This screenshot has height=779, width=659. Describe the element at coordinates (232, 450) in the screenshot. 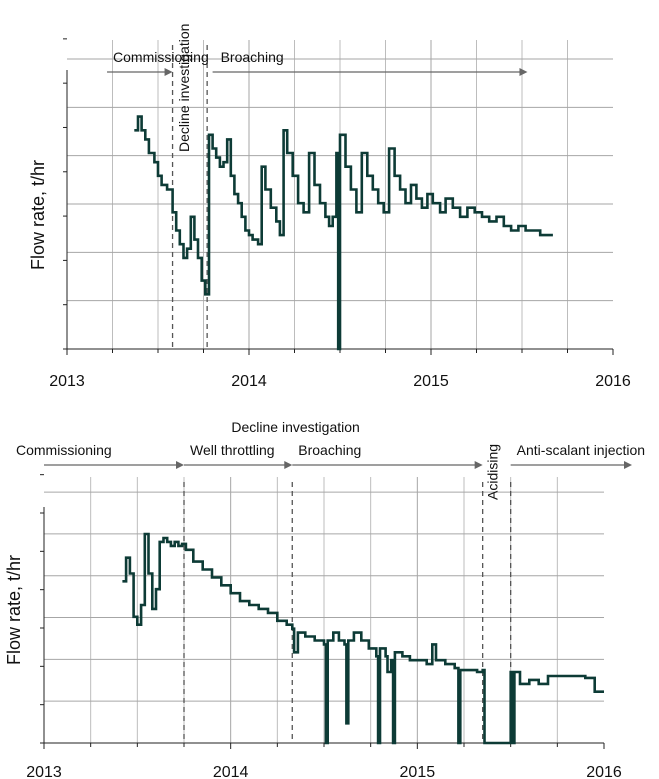

I see `annotation-label: Well throttling` at that location.